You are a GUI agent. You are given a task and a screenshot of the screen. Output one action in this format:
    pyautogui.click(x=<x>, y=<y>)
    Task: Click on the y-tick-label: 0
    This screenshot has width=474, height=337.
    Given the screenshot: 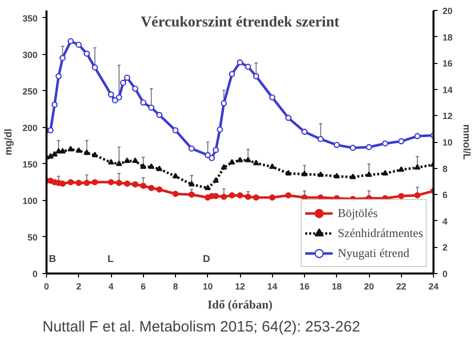 What is the action you would take?
    pyautogui.click(x=35, y=274)
    